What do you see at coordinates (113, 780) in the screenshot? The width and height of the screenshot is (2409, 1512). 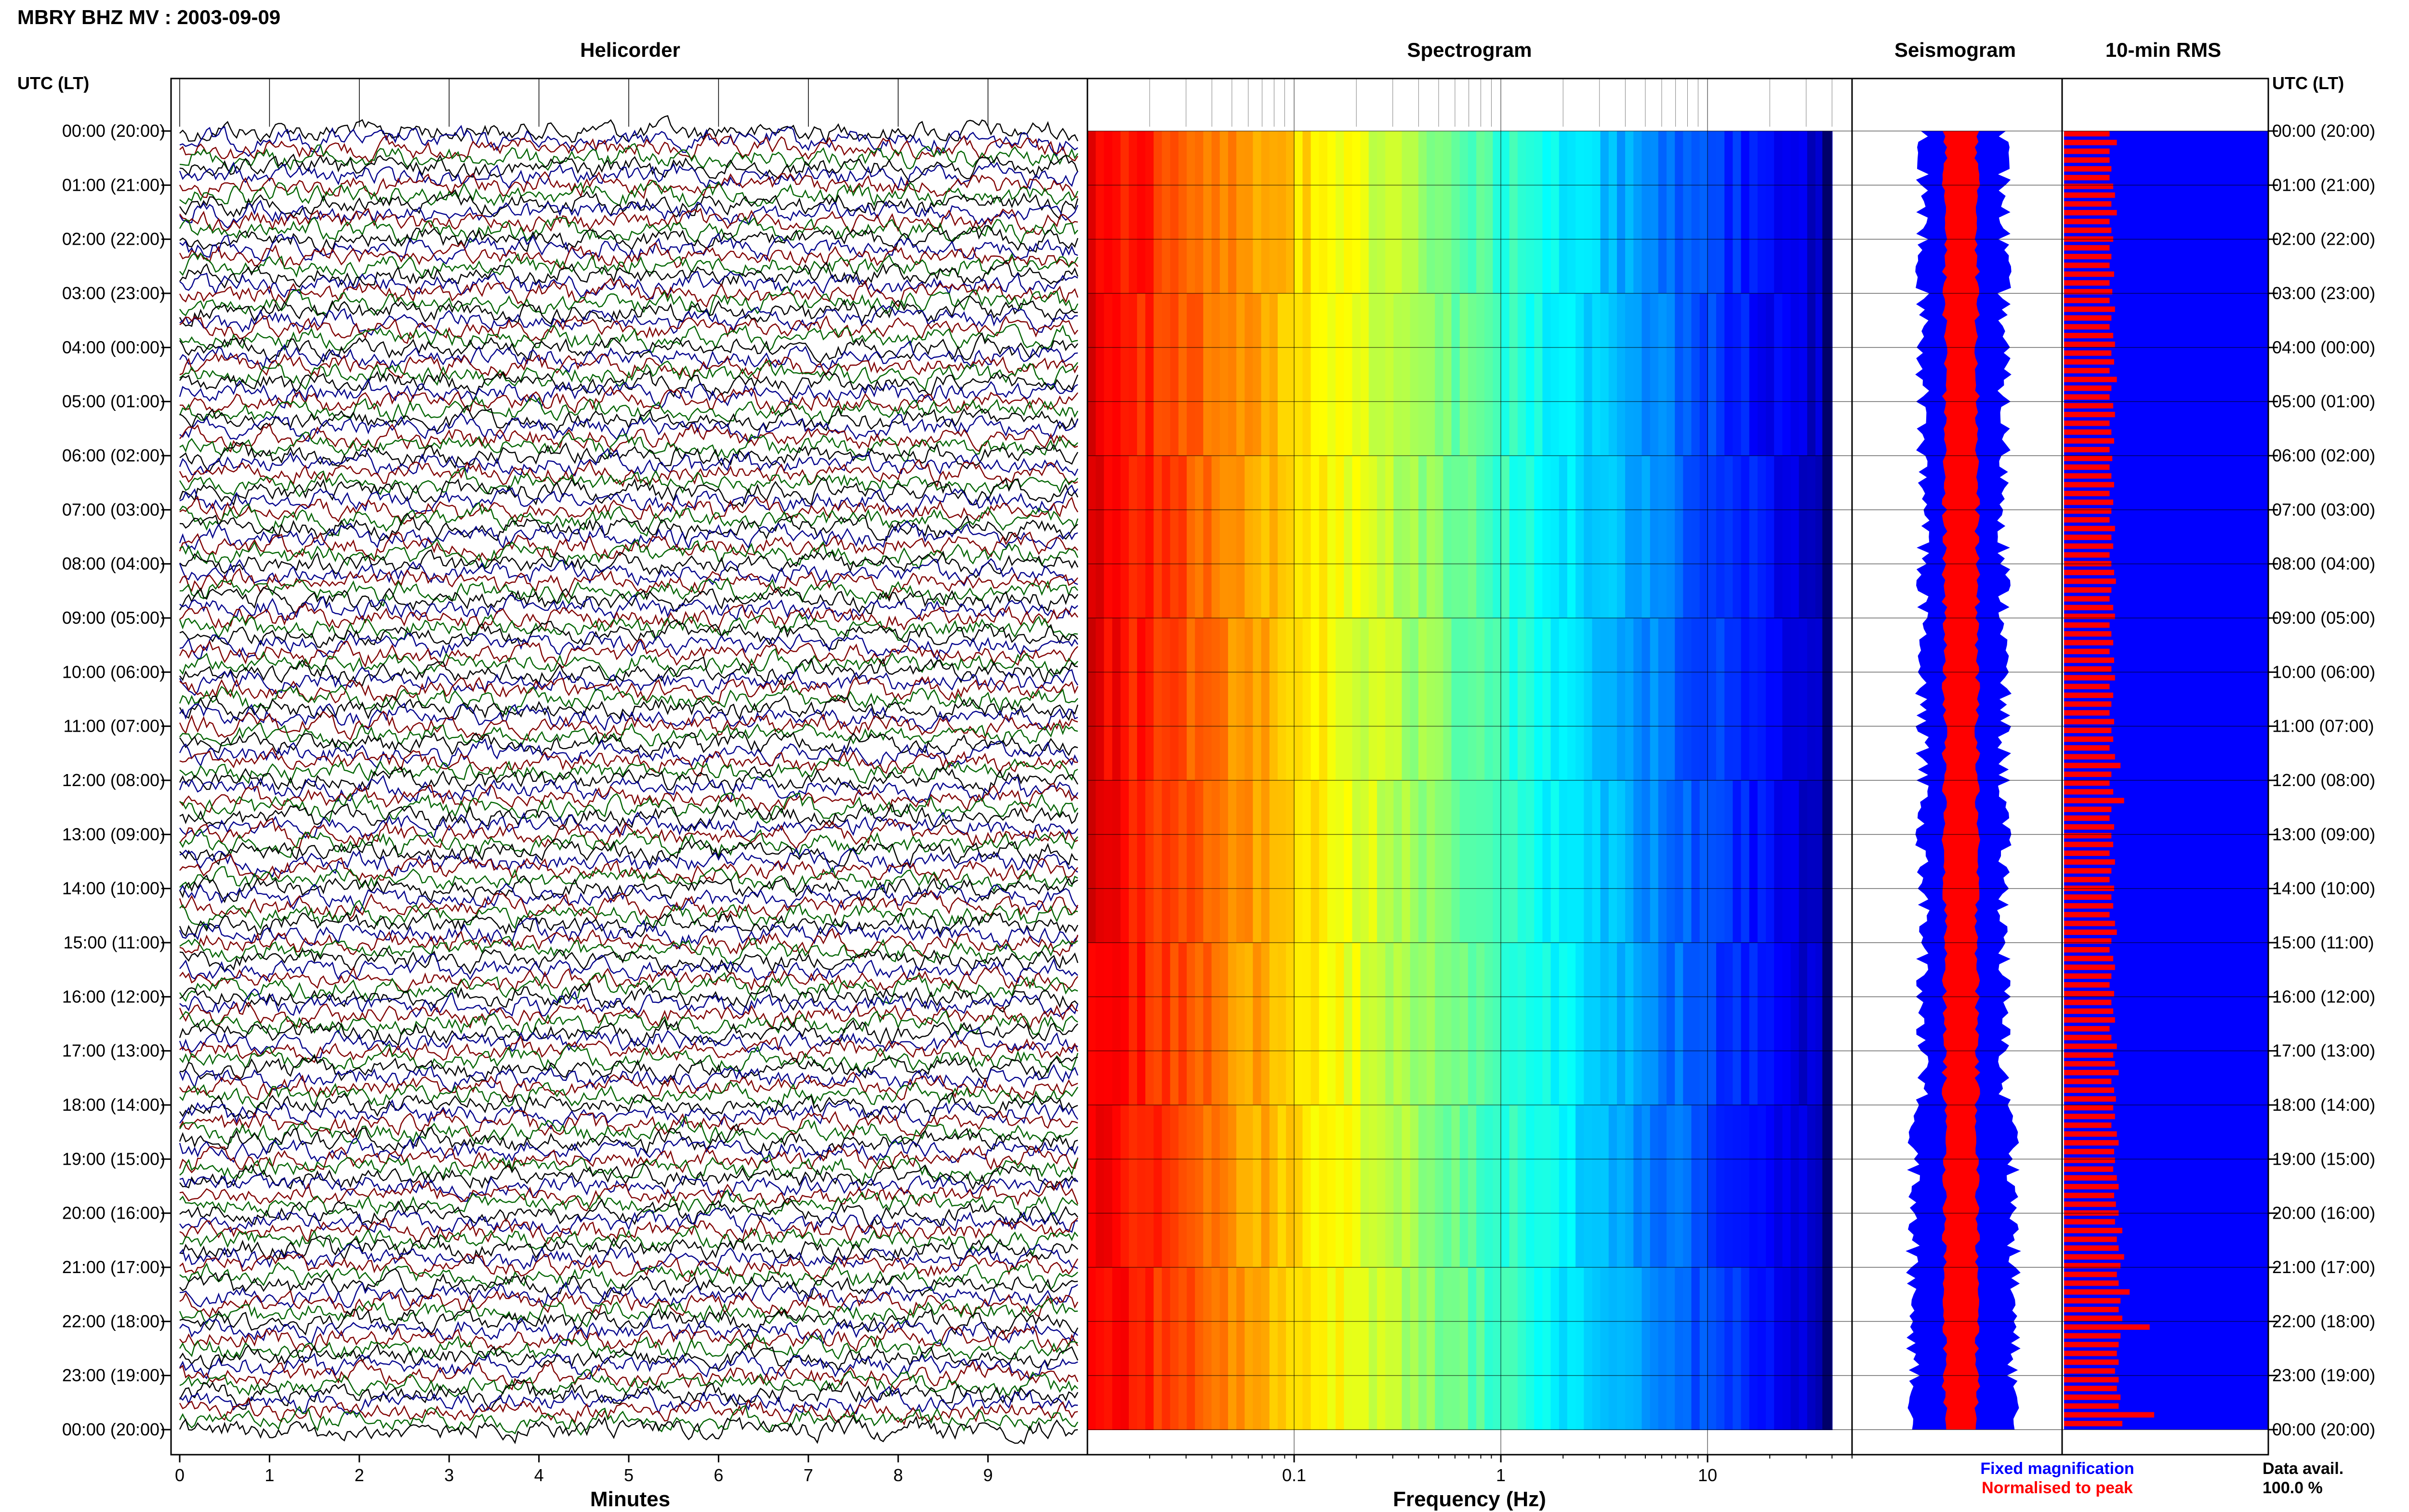 I see `row-label-left: 12:00 (08:00)` at bounding box center [113, 780].